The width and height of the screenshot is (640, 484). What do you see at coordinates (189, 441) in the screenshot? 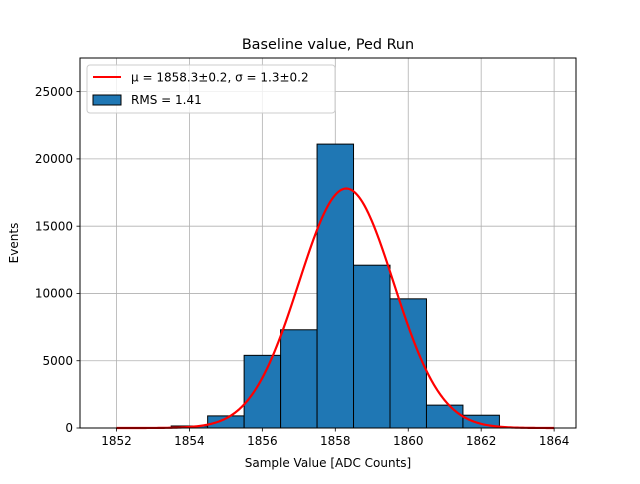
I see `x-tick-label: 1854` at bounding box center [189, 441].